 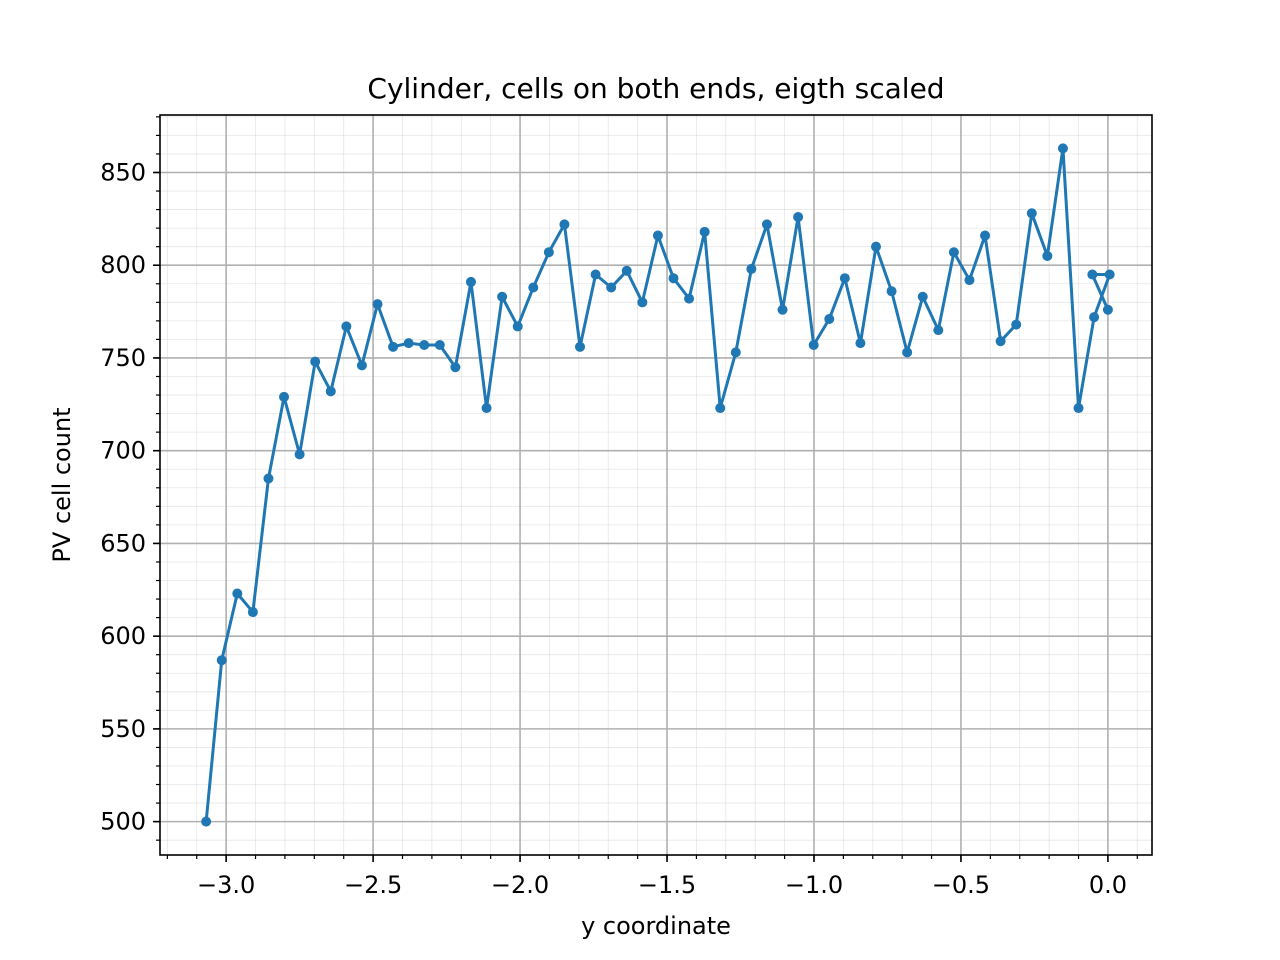 What do you see at coordinates (656, 926) in the screenshot?
I see `x-axis-label: y coordinate` at bounding box center [656, 926].